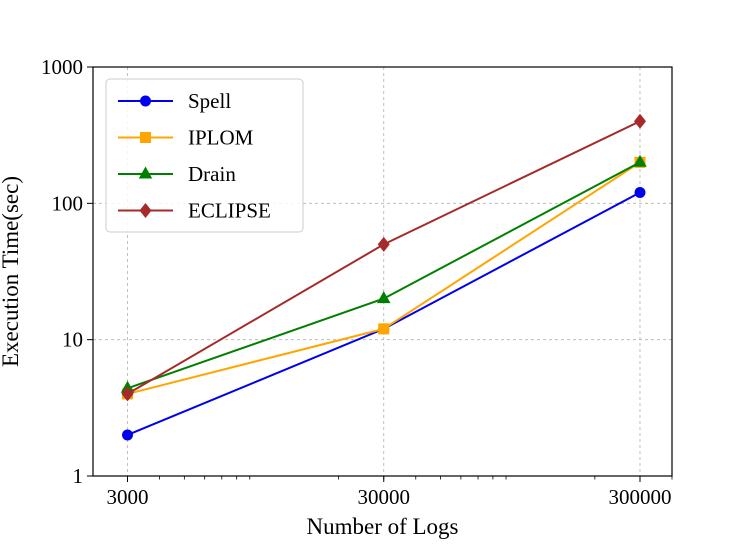 The height and width of the screenshot is (560, 747). Describe the element at coordinates (177, 174) in the screenshot. I see `legend-item-drain: Drain` at that location.